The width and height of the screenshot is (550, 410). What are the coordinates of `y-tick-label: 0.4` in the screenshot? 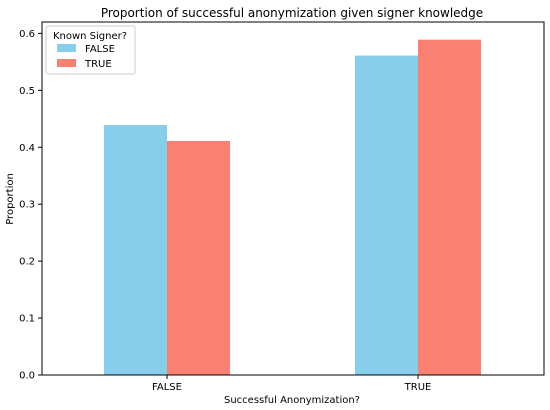 It's located at (27, 148).